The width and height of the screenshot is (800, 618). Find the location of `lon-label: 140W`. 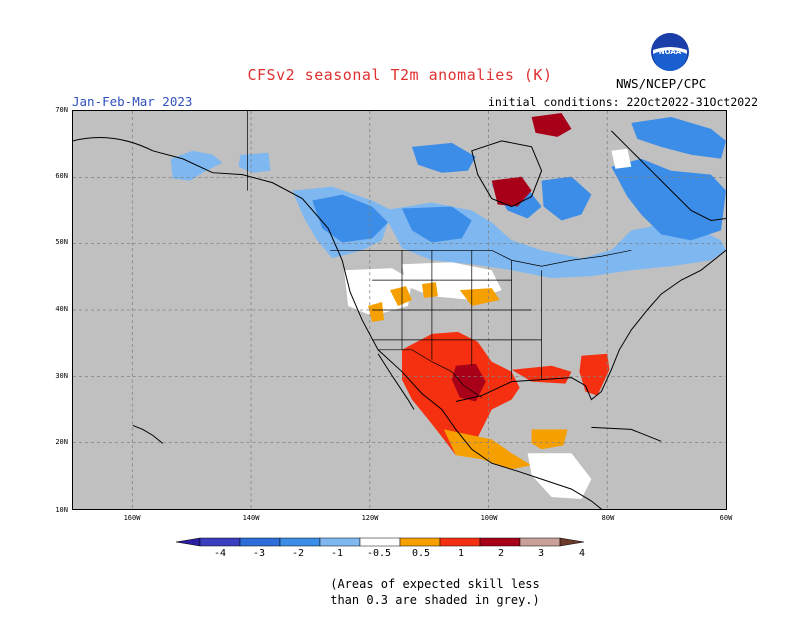

lon-label: 140W is located at coordinates (251, 518).